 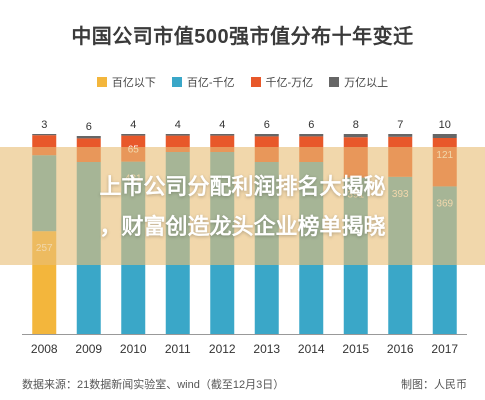 What do you see at coordinates (311, 349) in the screenshot?
I see `x-tick-label: 2014` at bounding box center [311, 349].